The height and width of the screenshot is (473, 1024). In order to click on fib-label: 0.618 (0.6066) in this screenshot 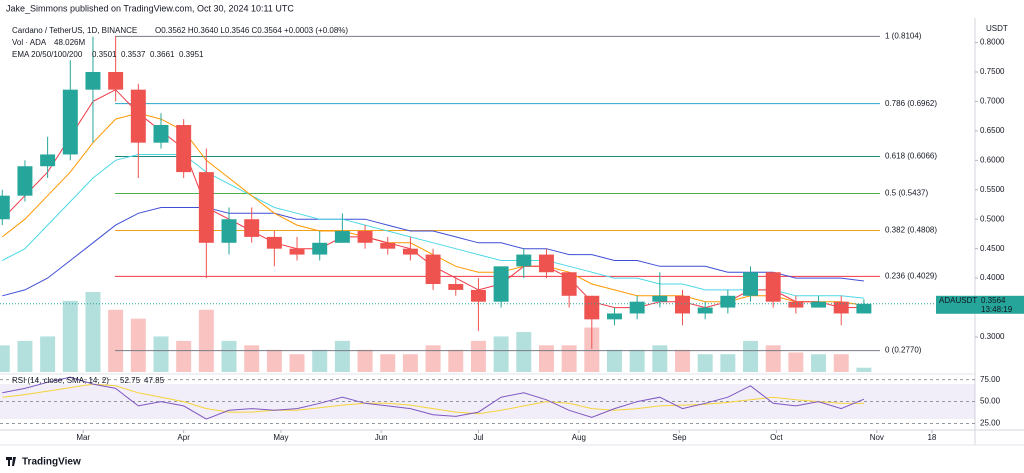, I will do `click(911, 156)`.